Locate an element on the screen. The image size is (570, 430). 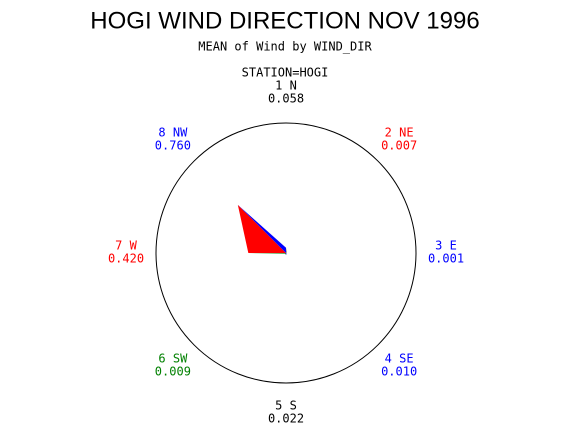
direction-label: 5 S is located at coordinates (286, 406).